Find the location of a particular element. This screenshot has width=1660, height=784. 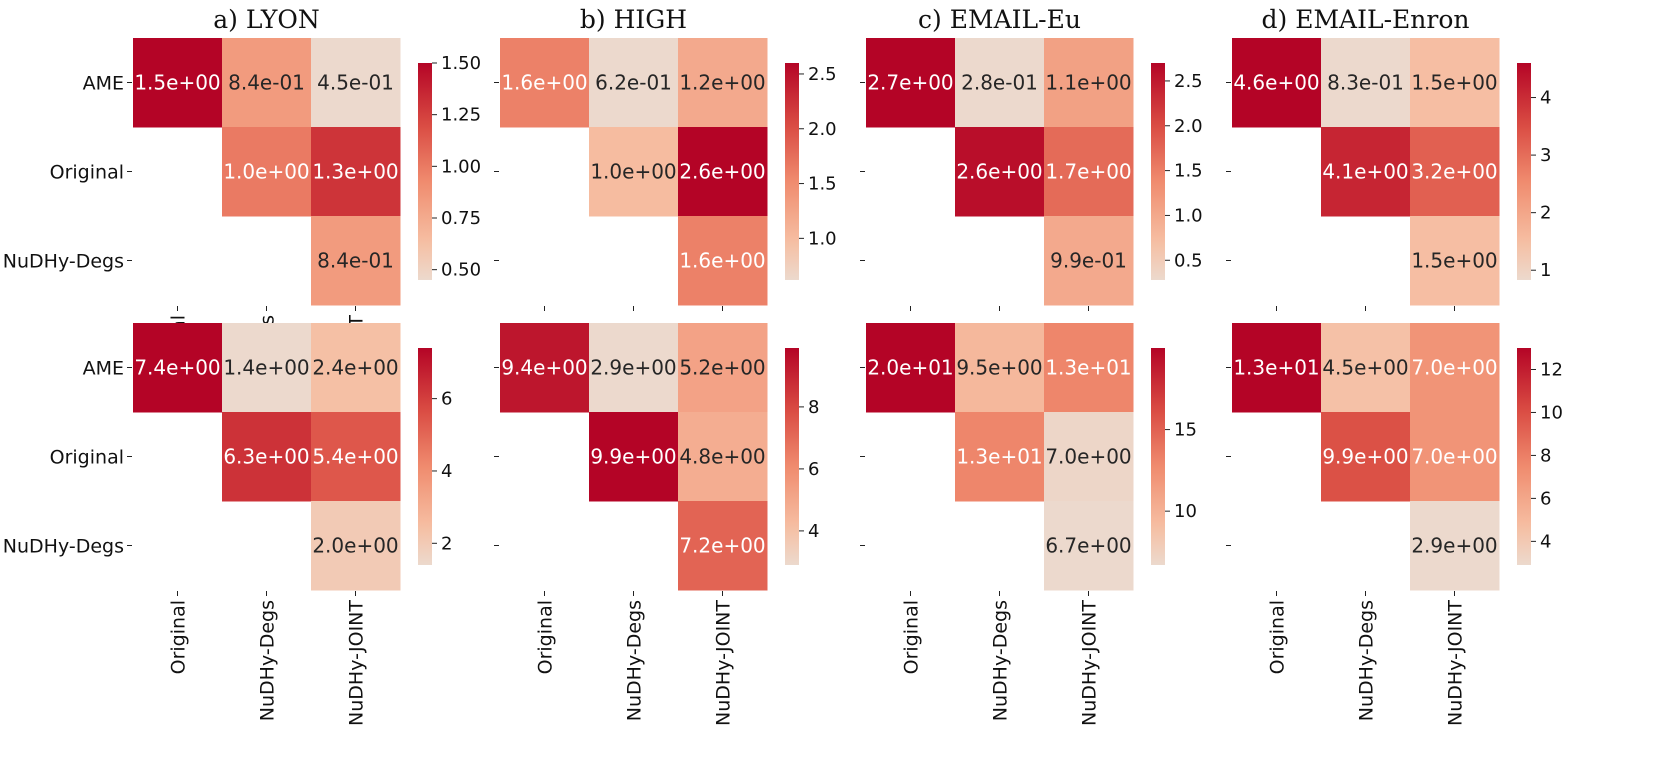

cell-value-label: 1.7e+00 is located at coordinates (1088, 172).